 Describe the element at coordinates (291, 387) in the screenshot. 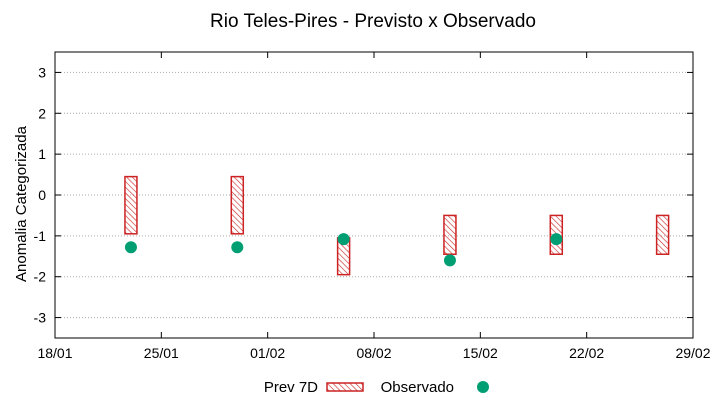

I see `legend-label-prev: Prev 7D` at that location.